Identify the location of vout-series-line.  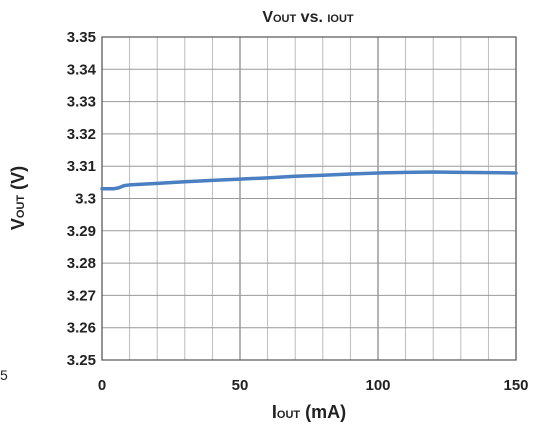
(309, 180).